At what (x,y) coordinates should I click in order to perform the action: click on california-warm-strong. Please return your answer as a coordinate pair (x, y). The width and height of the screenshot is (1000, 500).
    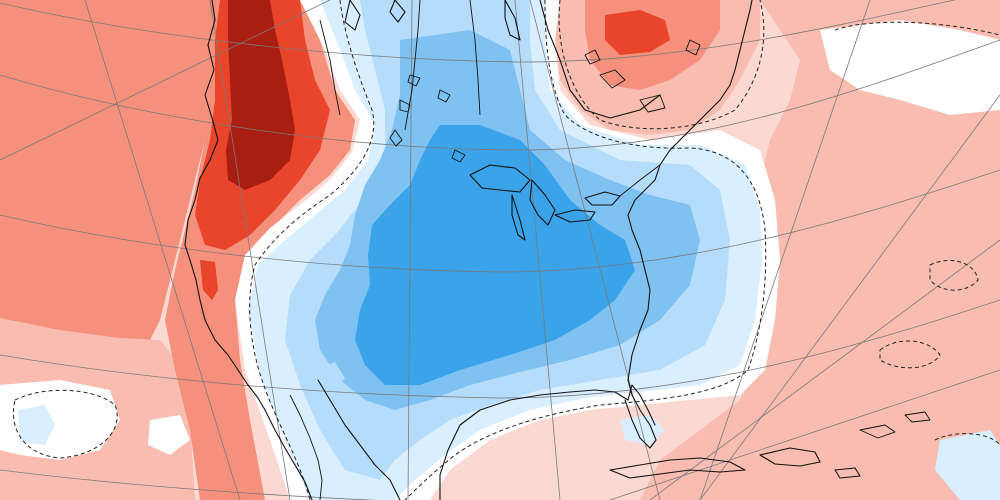
    Looking at the image, I should click on (209, 280).